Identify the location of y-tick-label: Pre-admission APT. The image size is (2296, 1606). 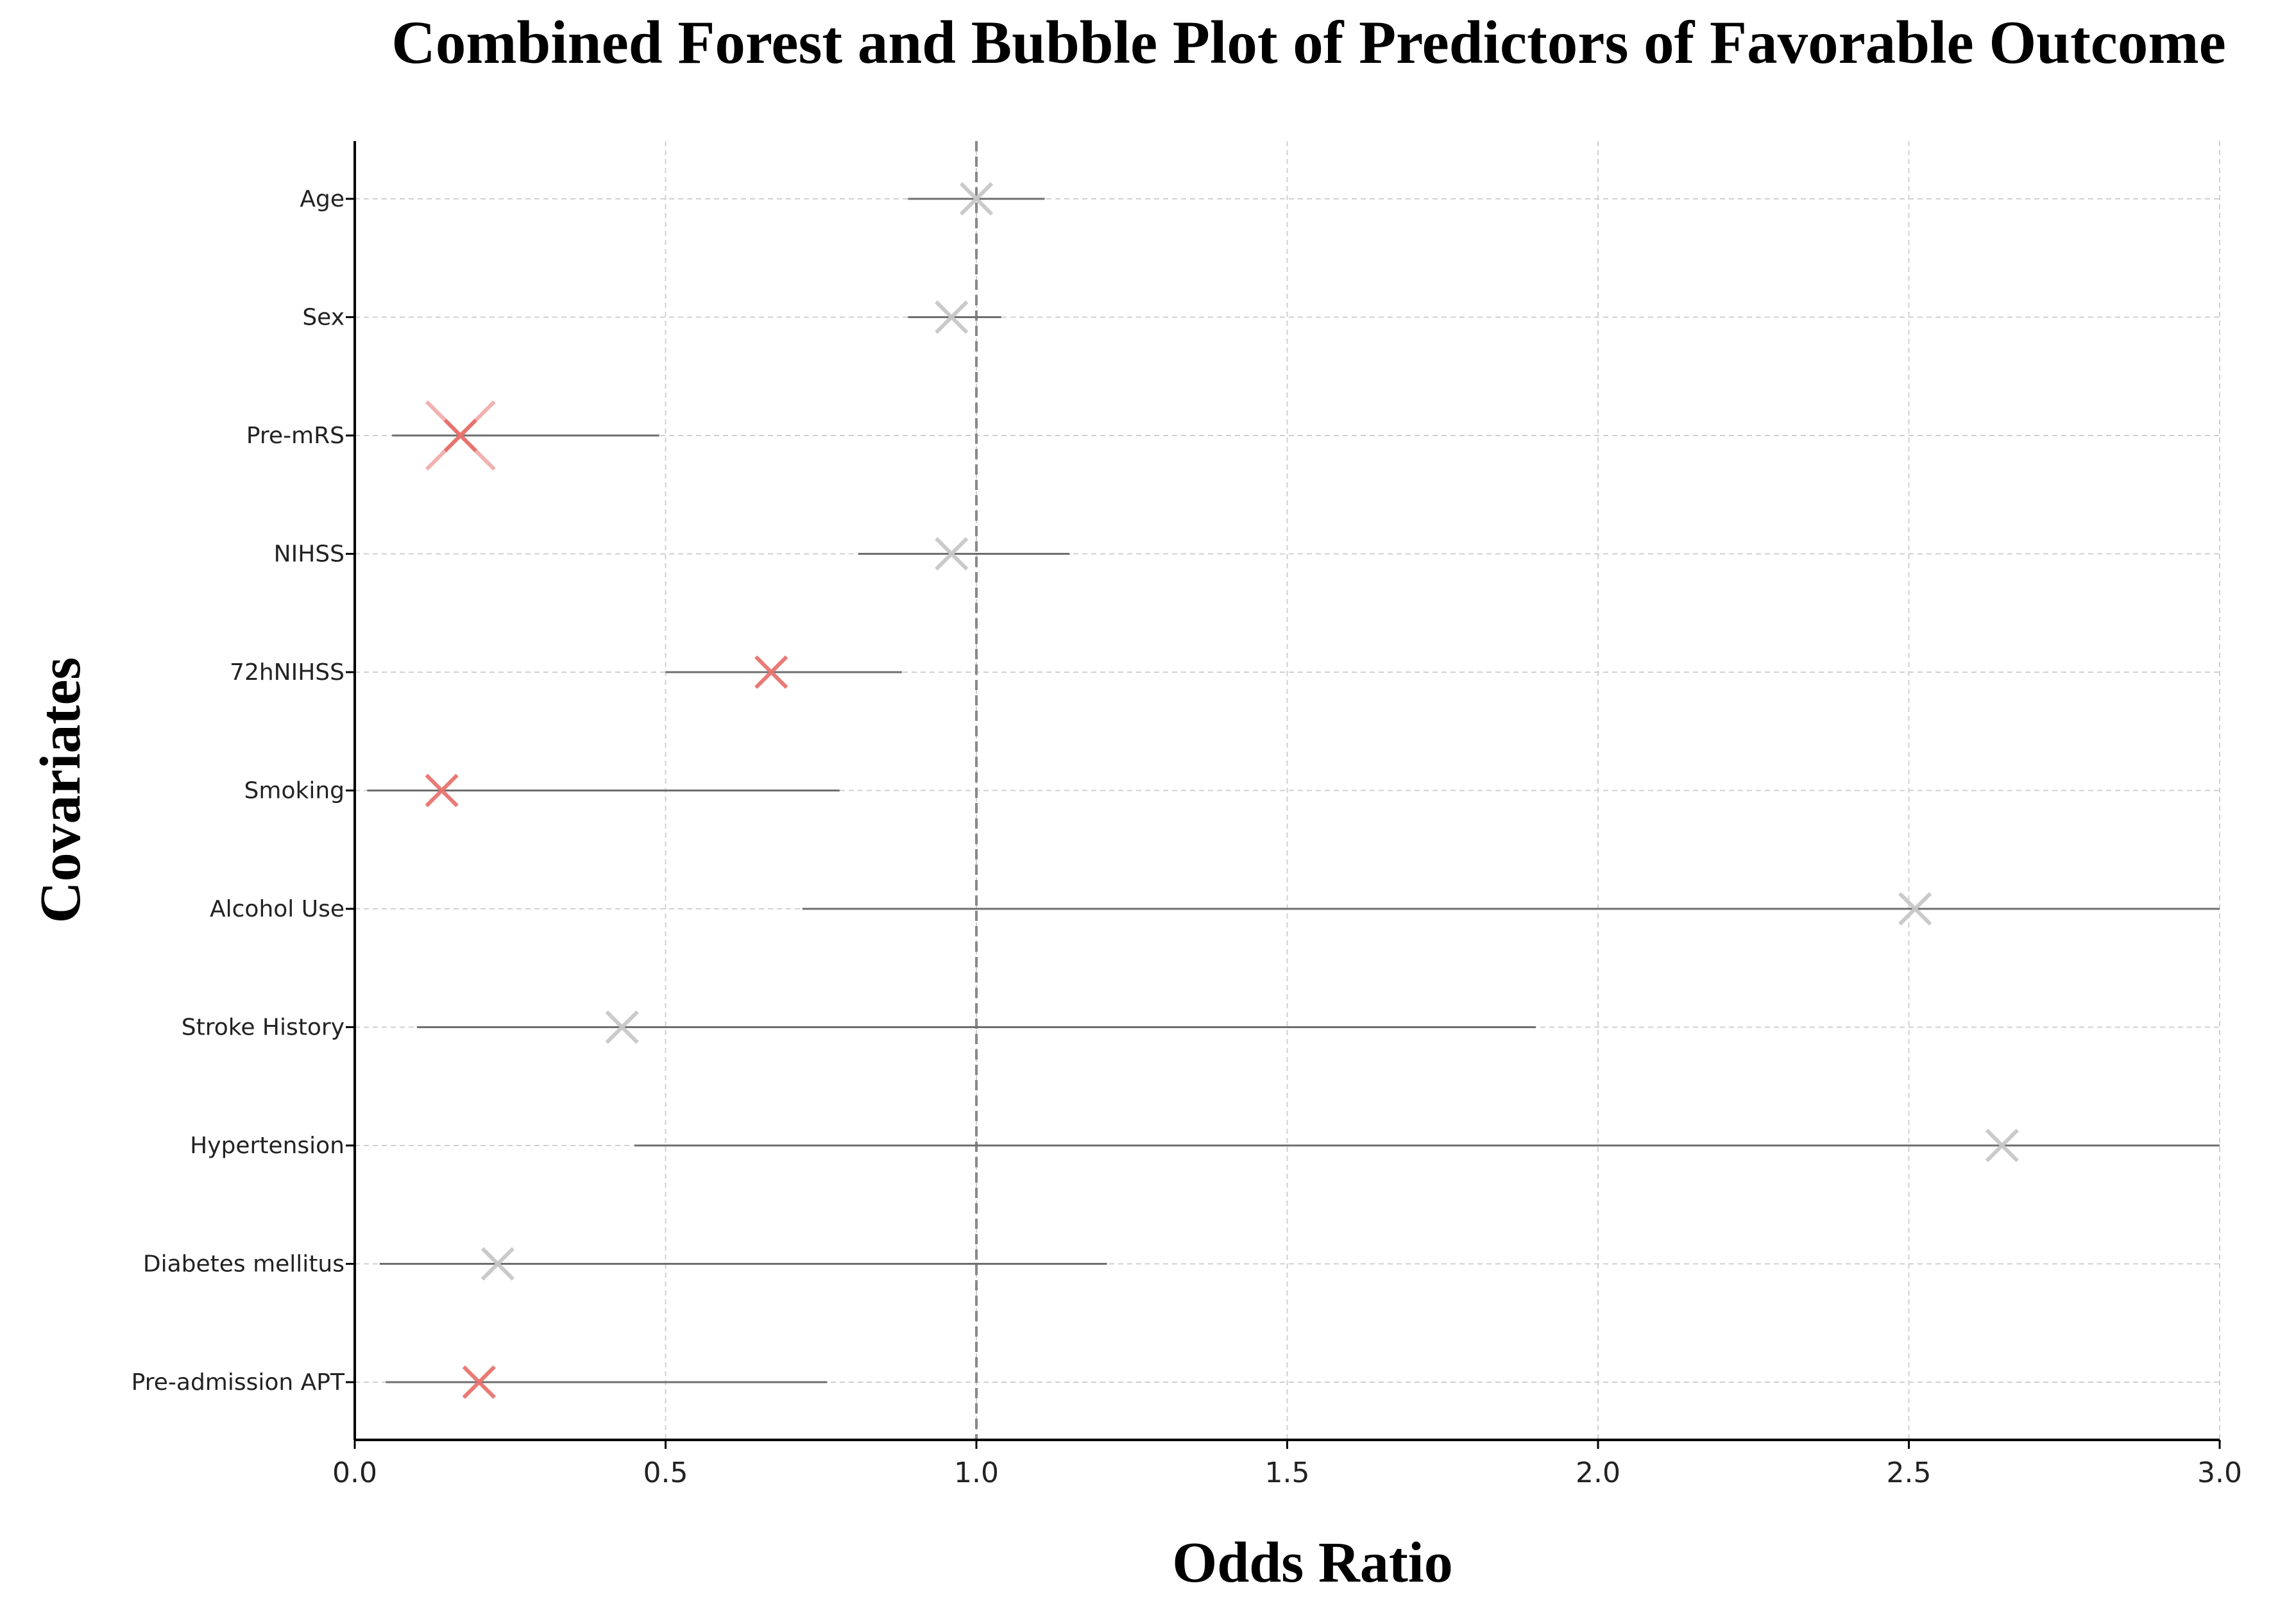
(239, 1382).